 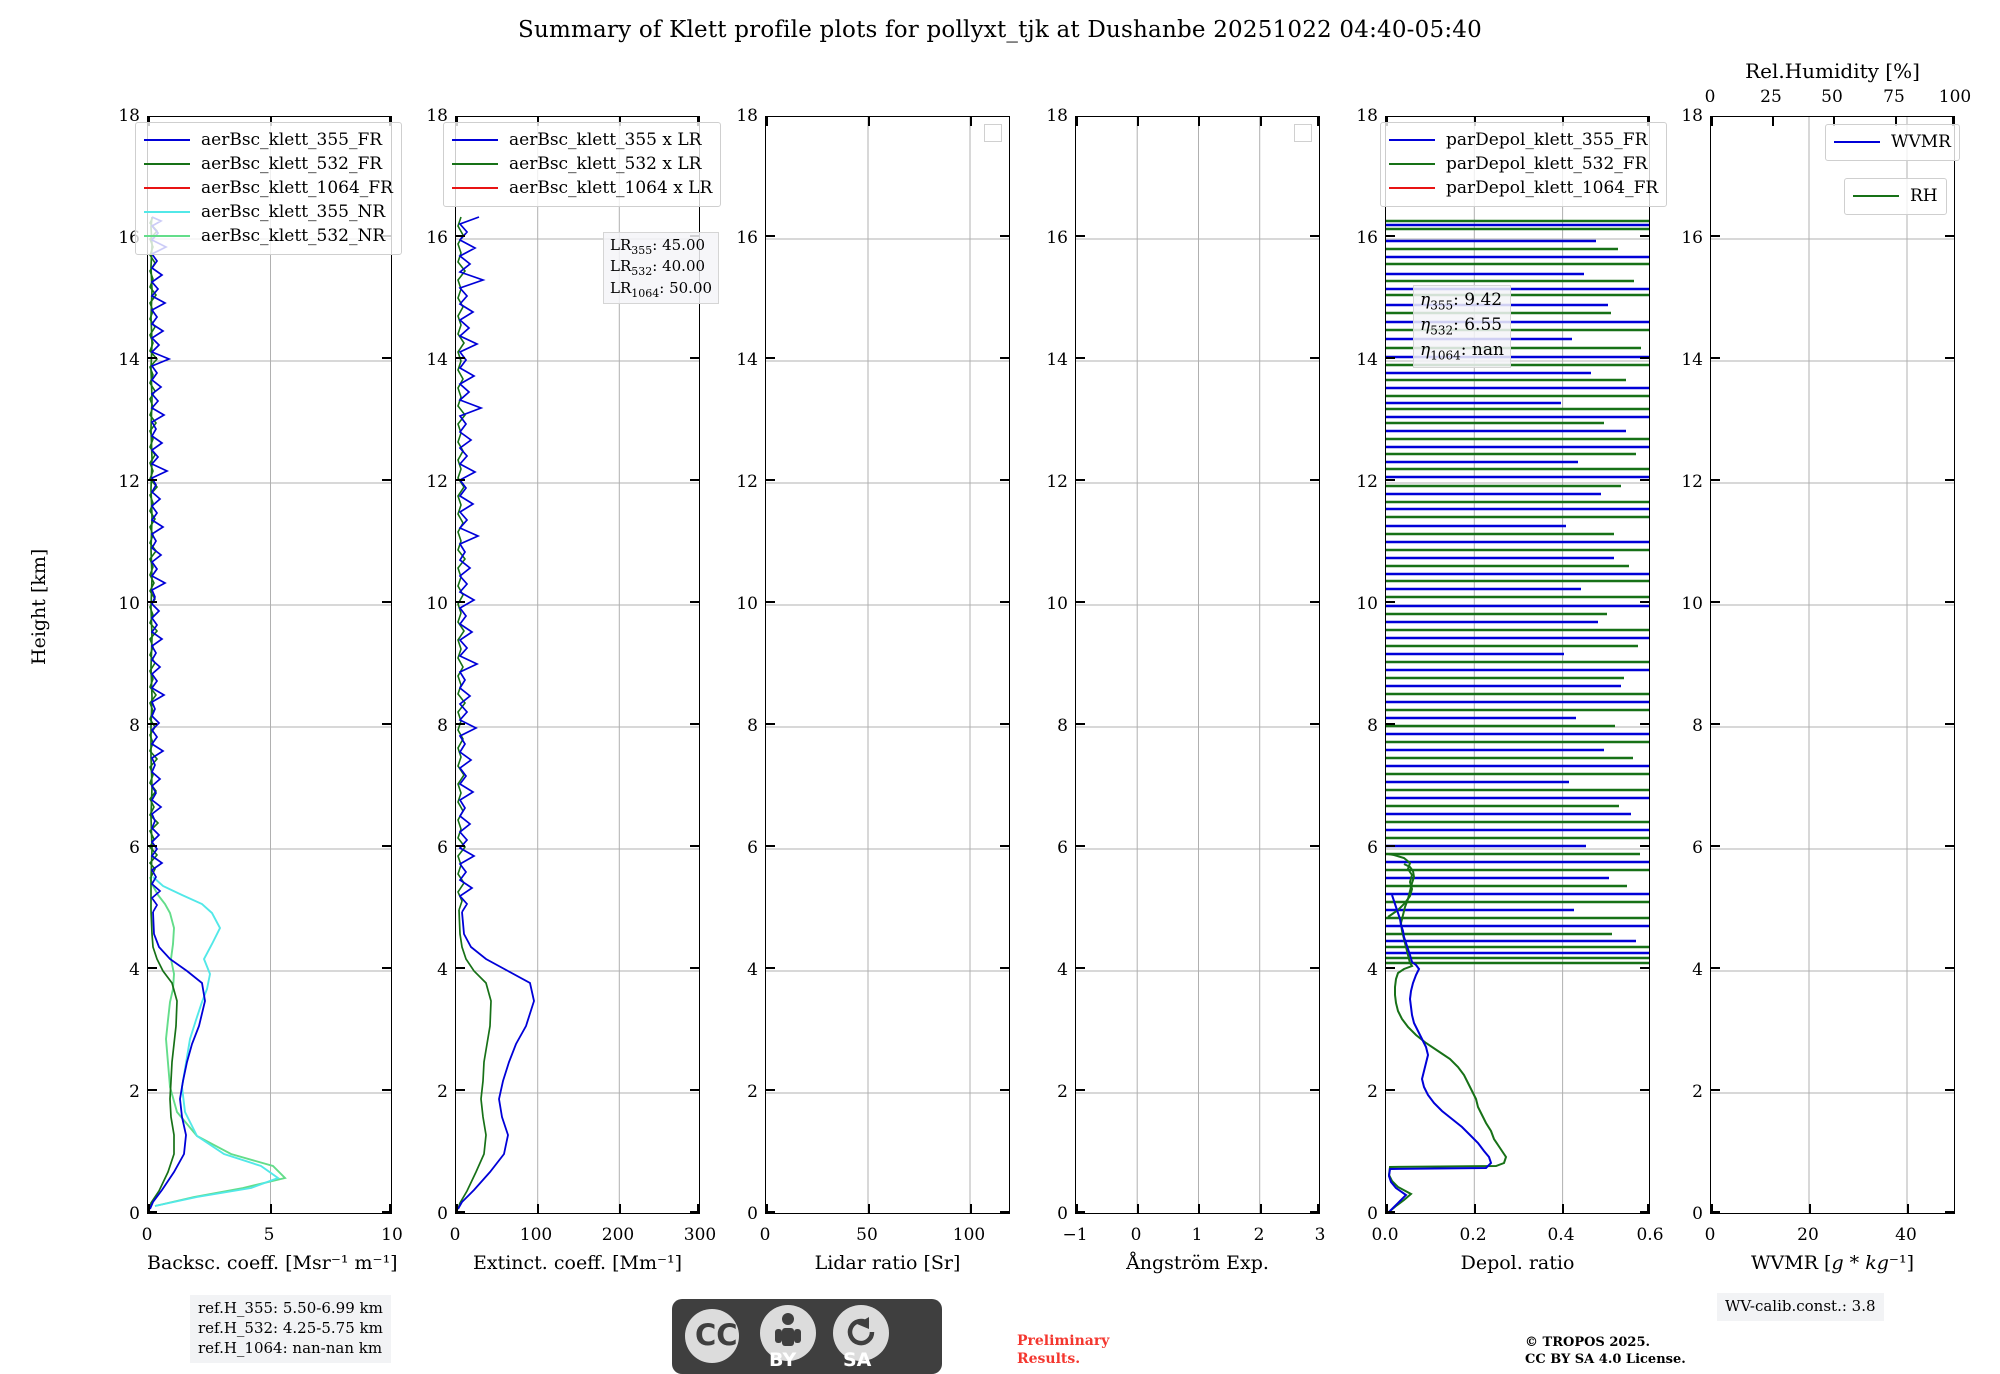 I want to click on legend-item-aerbsc-532-nr: aerBsc_klett_532_NR, so click(x=268, y=236).